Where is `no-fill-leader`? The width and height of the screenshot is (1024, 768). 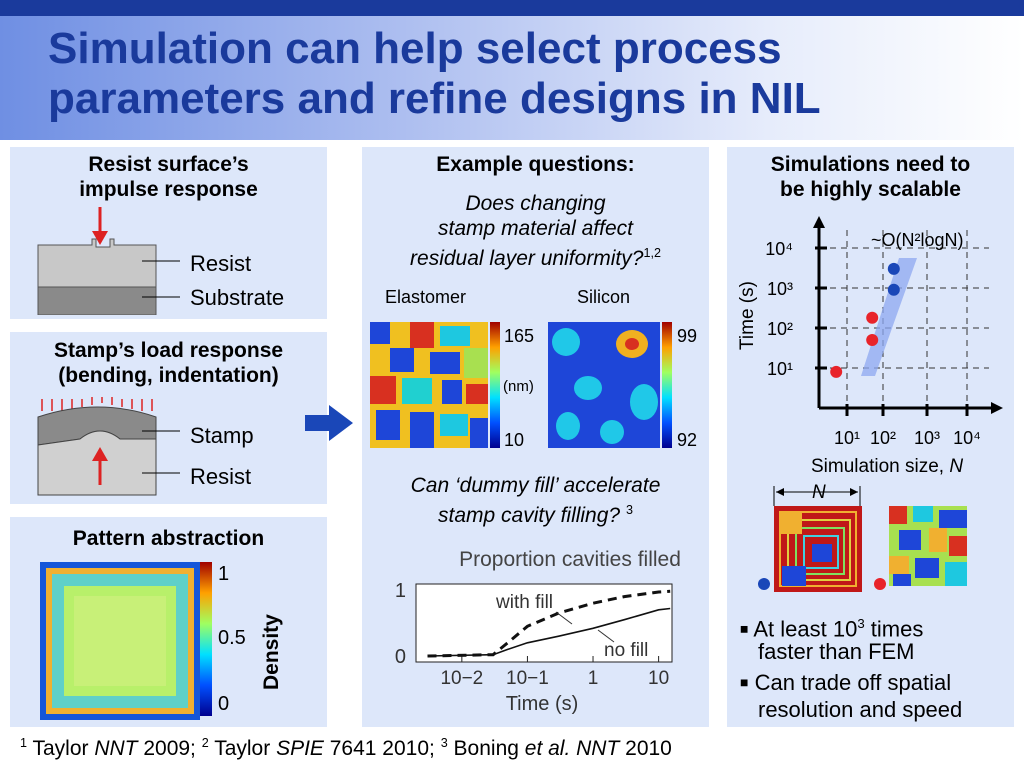 no-fill-leader is located at coordinates (606, 636).